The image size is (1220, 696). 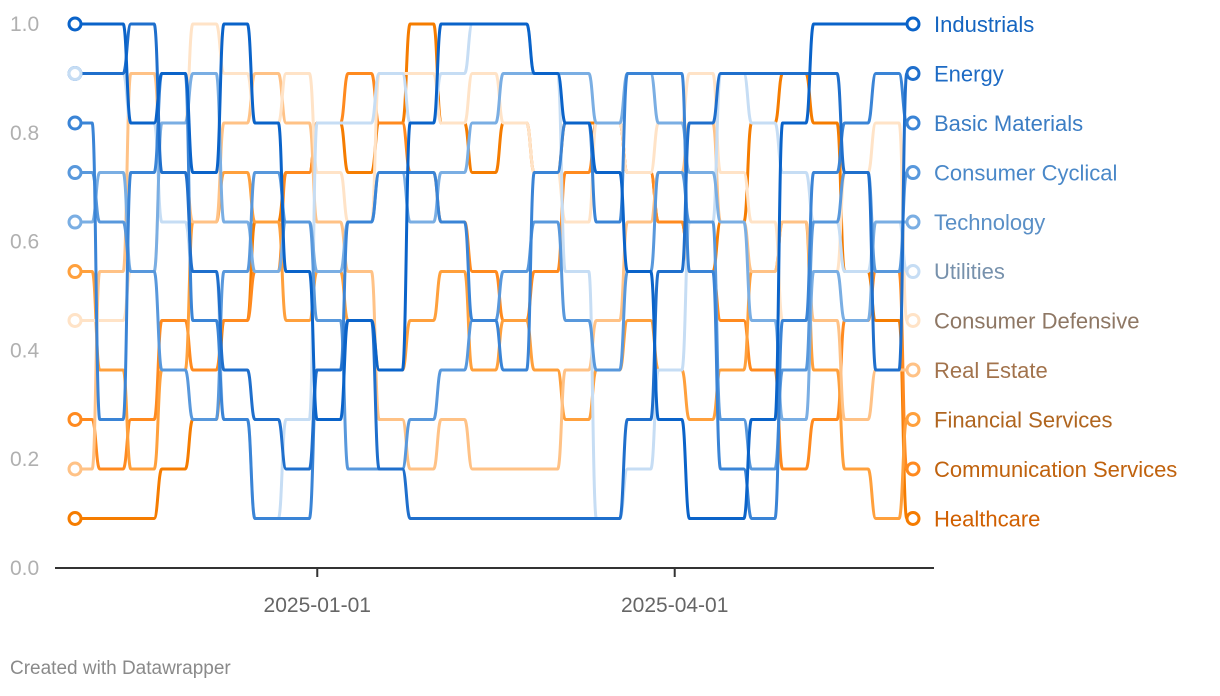 What do you see at coordinates (25, 296) in the screenshot?
I see `y-axis: 0.0 0.2 0.4 0.6 0.8 1.0` at bounding box center [25, 296].